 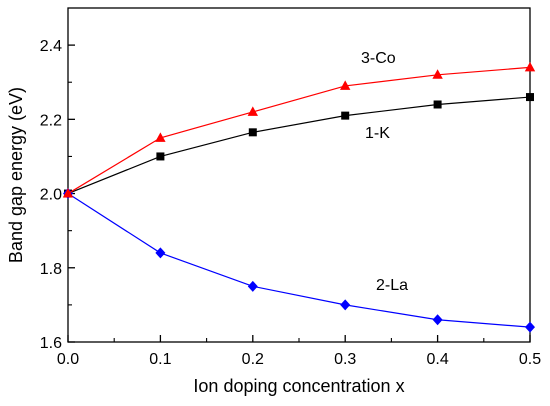 What do you see at coordinates (392, 285) in the screenshot?
I see `series-label-2-la: 2-La` at bounding box center [392, 285].